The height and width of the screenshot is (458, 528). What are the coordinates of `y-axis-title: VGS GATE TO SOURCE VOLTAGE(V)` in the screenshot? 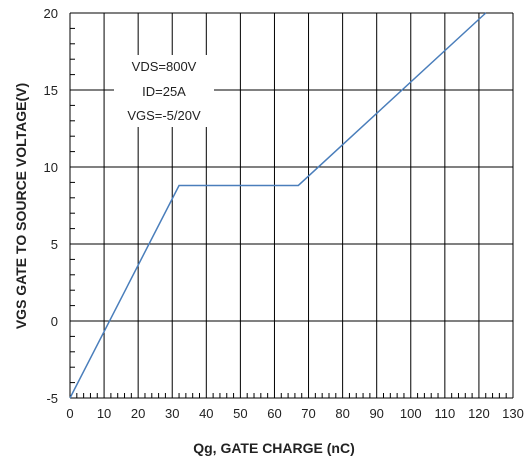 It's located at (21, 206).